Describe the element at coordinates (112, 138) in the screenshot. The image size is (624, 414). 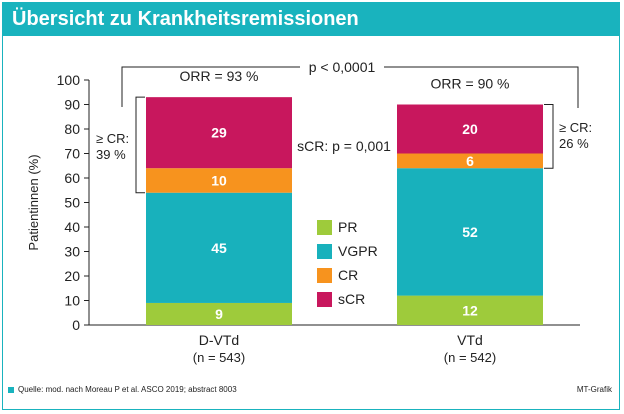
I see `cr-label-left: ≥ CR:` at that location.